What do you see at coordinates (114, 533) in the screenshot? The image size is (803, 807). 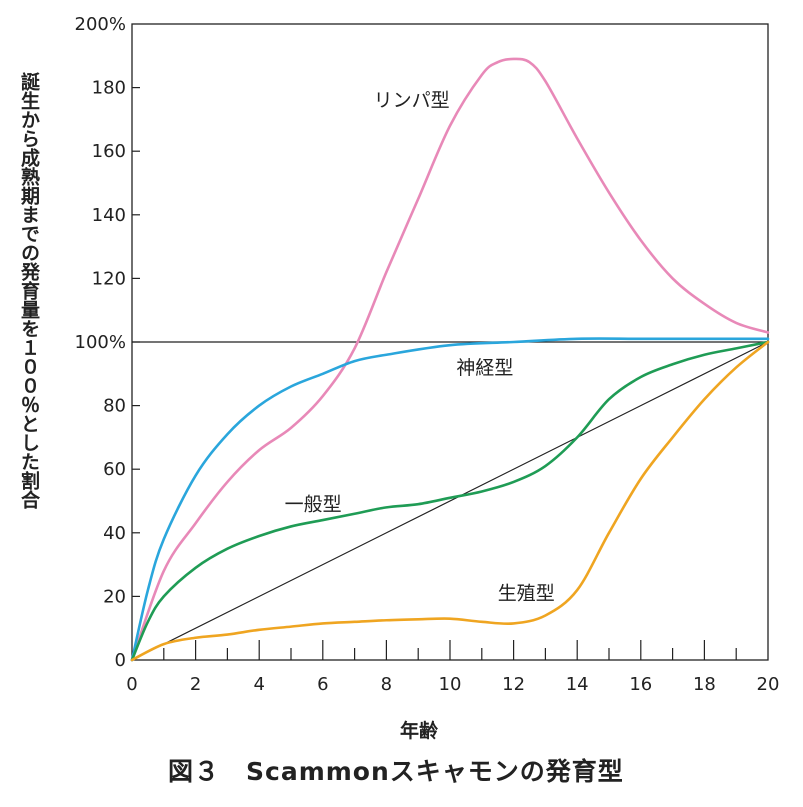 I see `y-tick-label: 40` at bounding box center [114, 533].